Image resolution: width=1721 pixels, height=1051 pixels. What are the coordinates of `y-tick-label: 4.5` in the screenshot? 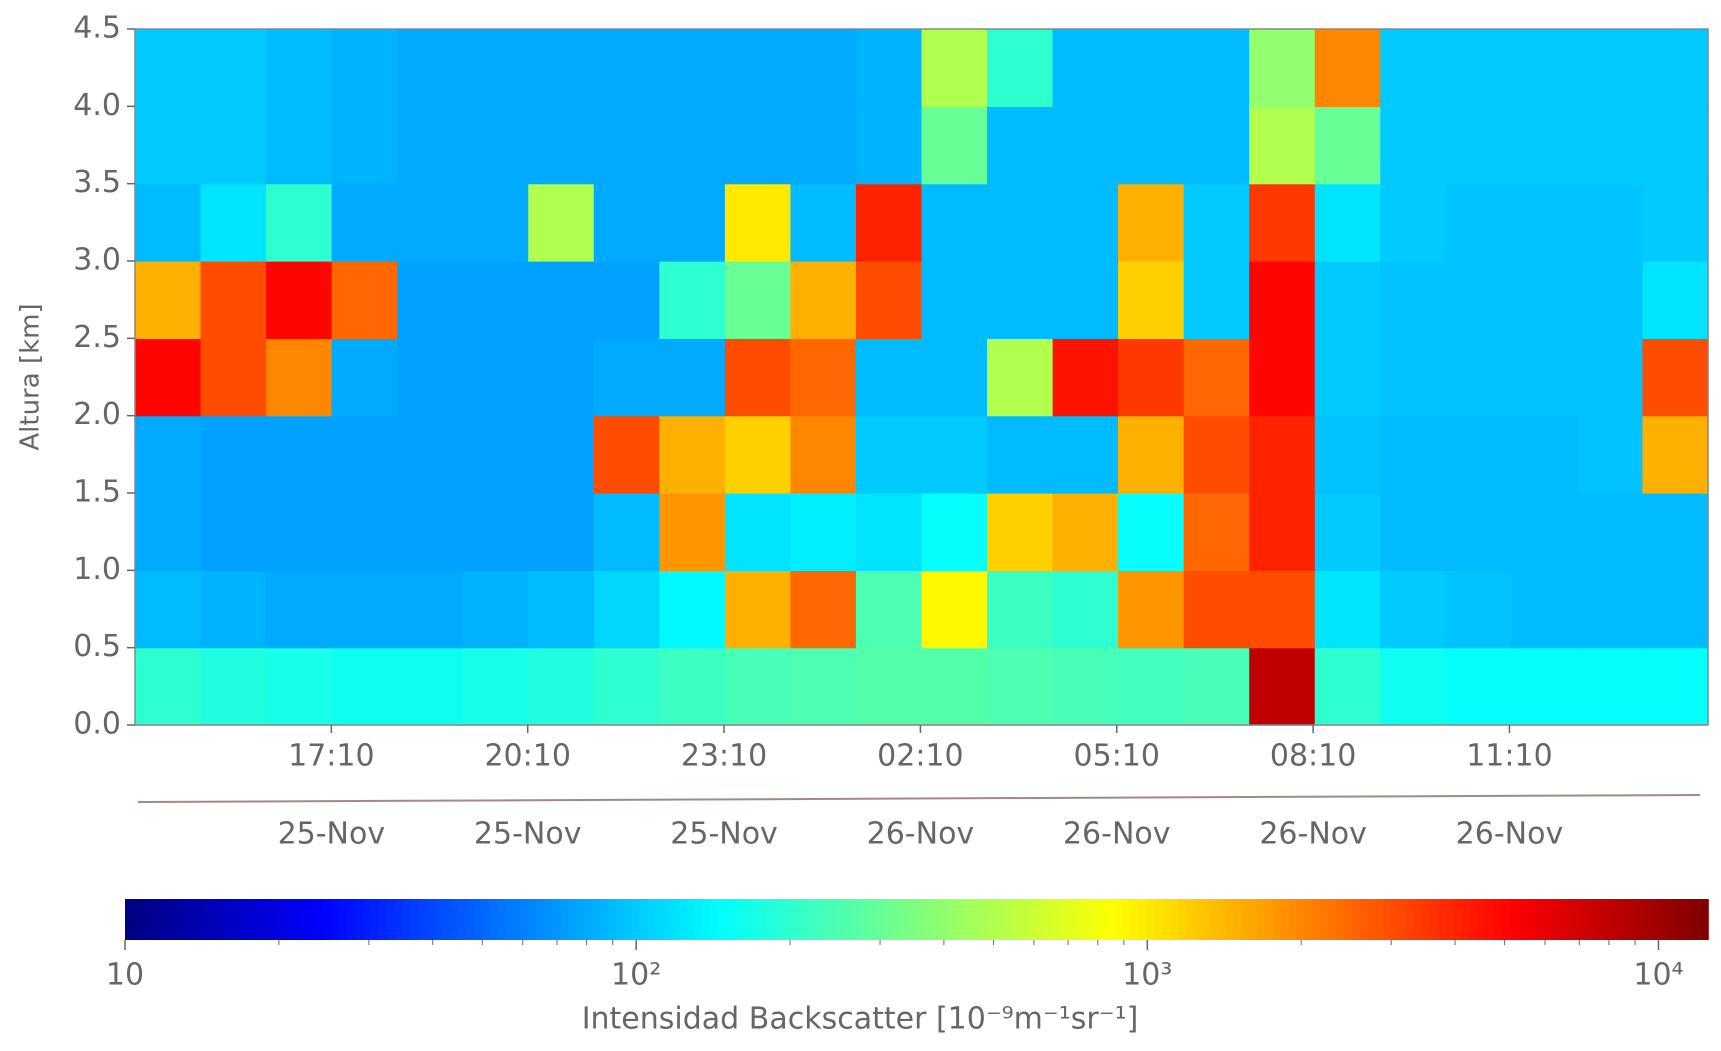 It's located at (97, 28).